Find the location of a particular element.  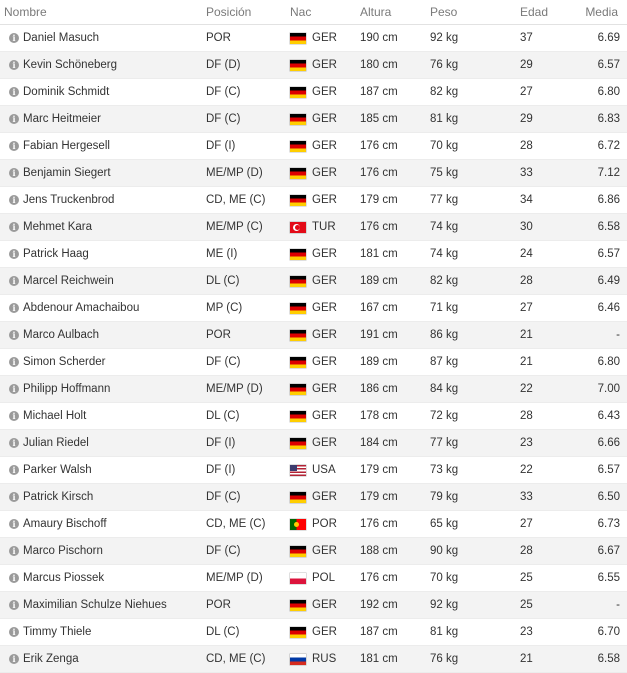

player-name: Fabian Hergesell is located at coordinates (66, 146).